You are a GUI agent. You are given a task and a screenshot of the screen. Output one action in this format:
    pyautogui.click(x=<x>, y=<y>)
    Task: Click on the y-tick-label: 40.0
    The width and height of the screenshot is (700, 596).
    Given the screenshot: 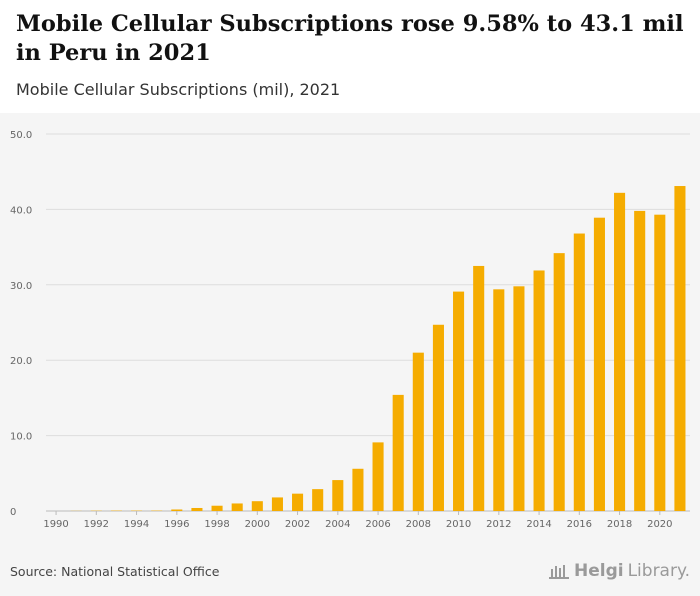 What is the action you would take?
    pyautogui.click(x=21, y=210)
    